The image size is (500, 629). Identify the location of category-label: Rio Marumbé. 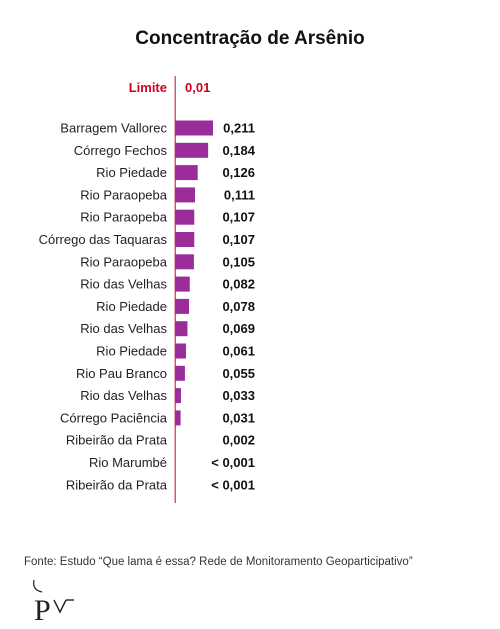
(128, 462).